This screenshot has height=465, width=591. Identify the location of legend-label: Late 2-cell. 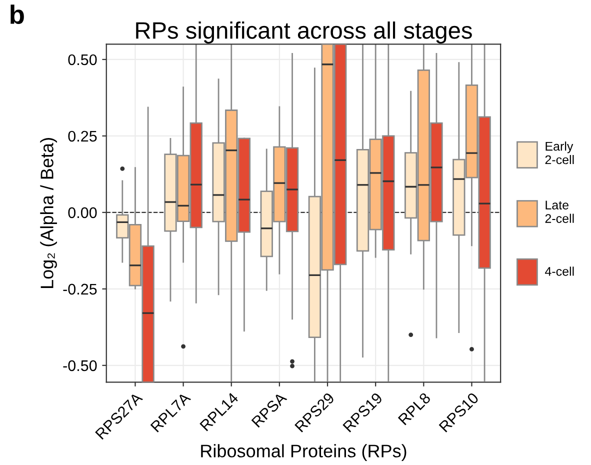
(559, 211).